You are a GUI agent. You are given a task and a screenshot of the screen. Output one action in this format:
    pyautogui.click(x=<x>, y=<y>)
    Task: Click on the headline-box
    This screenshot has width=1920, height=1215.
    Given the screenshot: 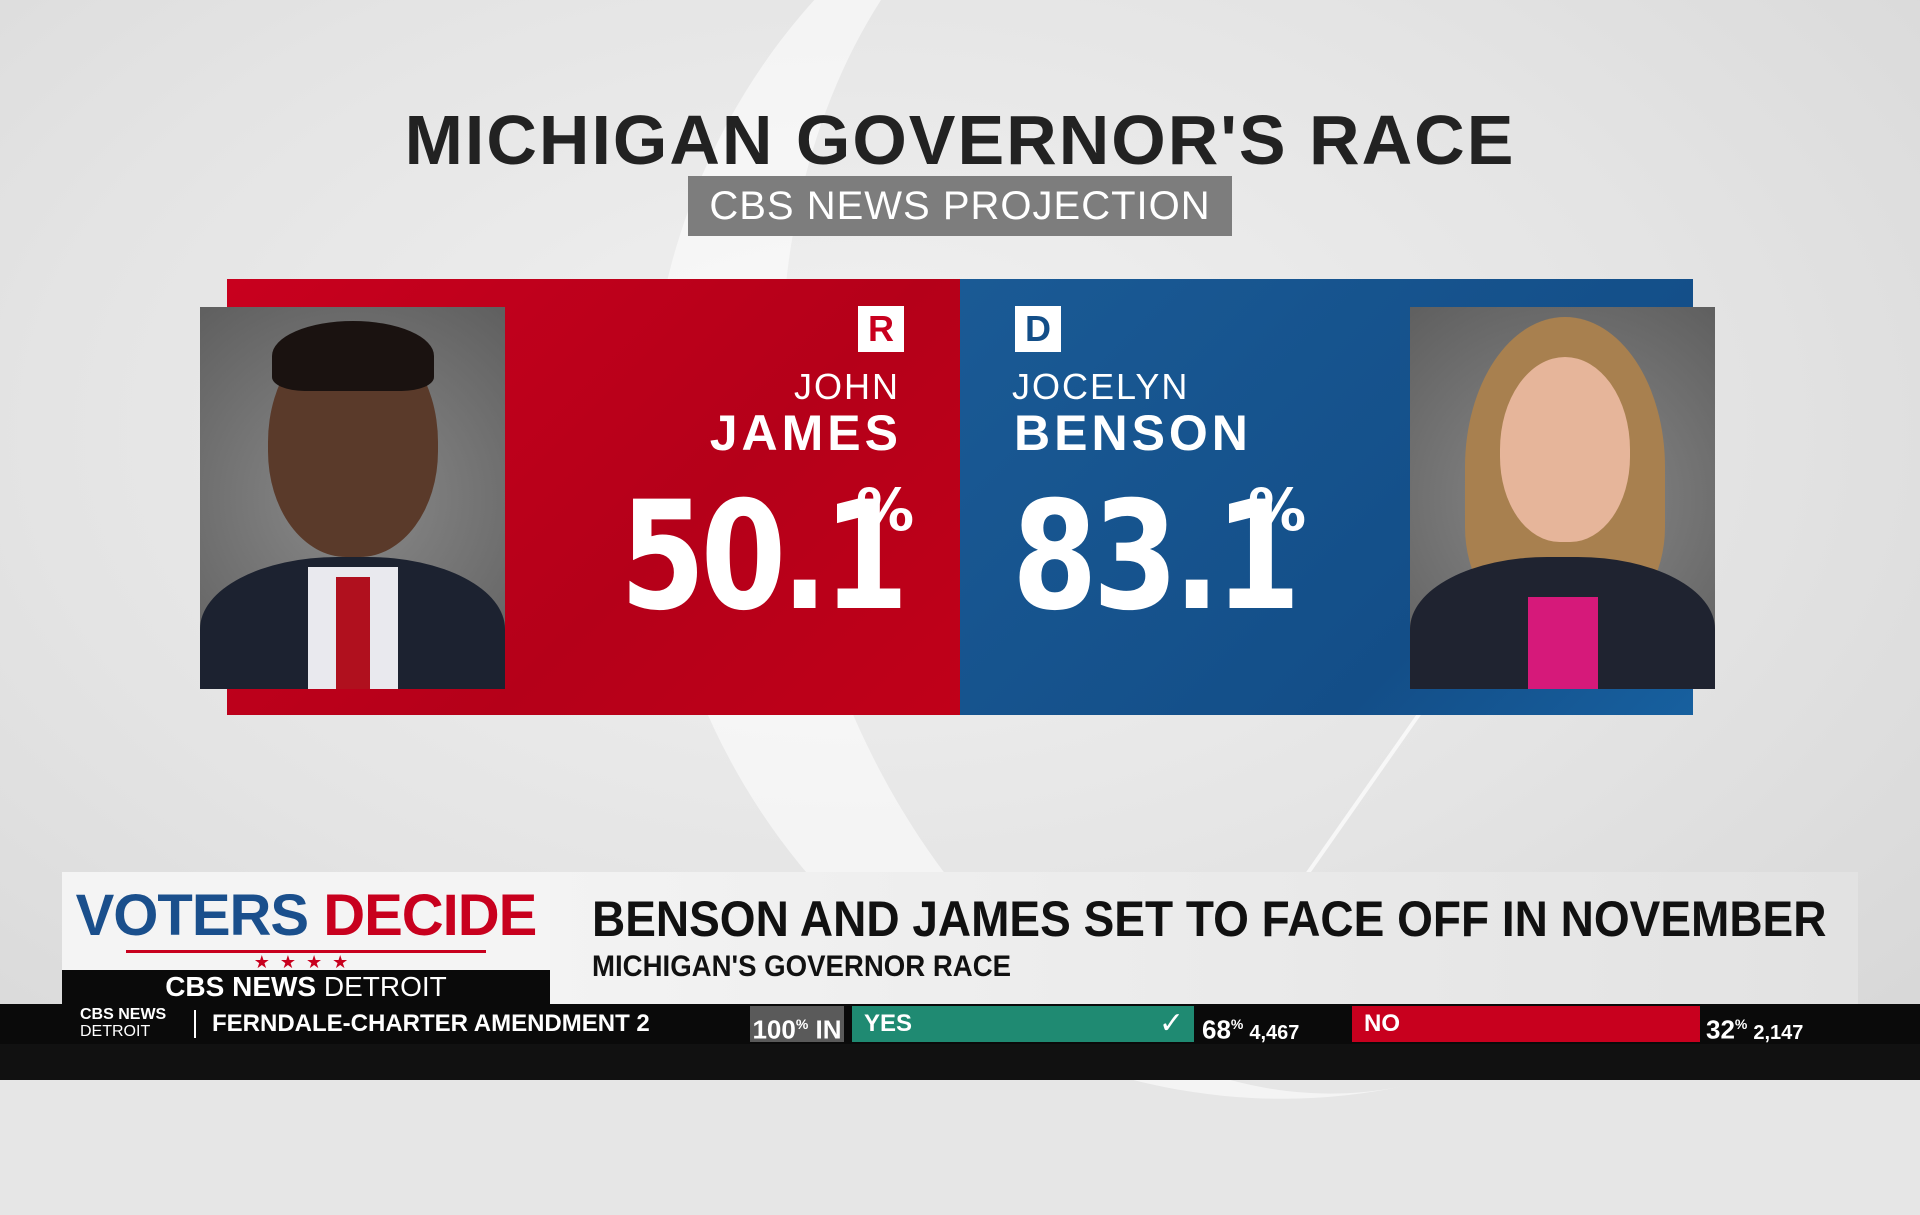 What is the action you would take?
    pyautogui.click(x=1204, y=938)
    